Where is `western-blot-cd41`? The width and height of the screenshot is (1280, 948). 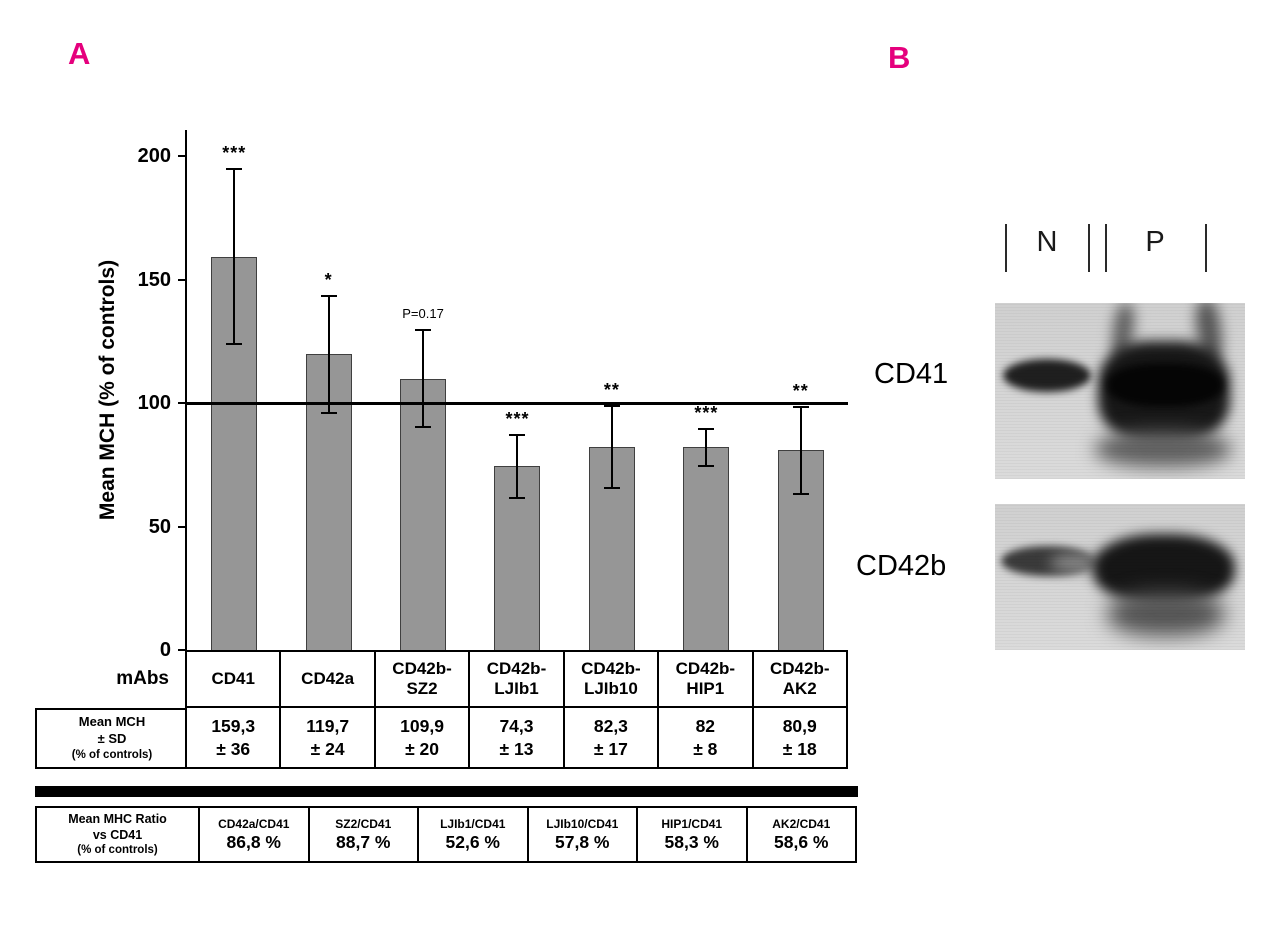
western-blot-cd41 is located at coordinates (1120, 391).